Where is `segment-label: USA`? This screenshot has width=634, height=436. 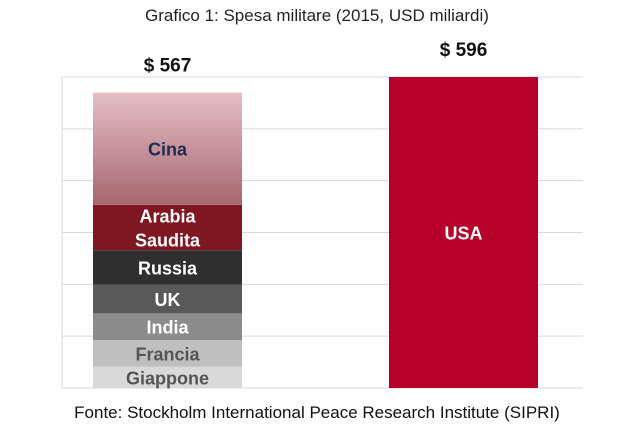
segment-label: USA is located at coordinates (463, 234).